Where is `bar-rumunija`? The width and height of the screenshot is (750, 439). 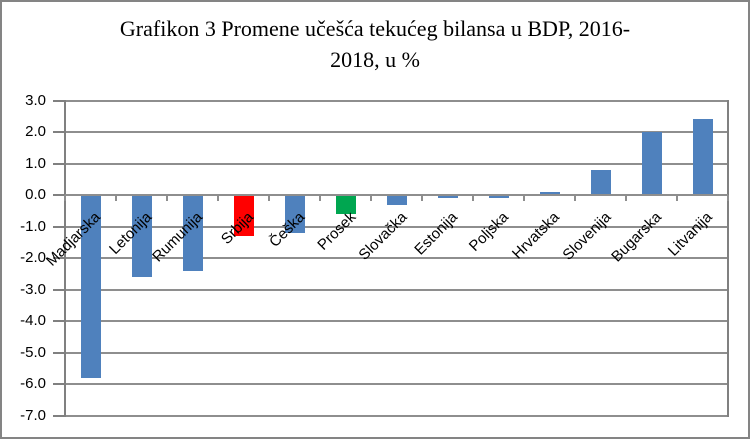 bar-rumunija is located at coordinates (192, 233).